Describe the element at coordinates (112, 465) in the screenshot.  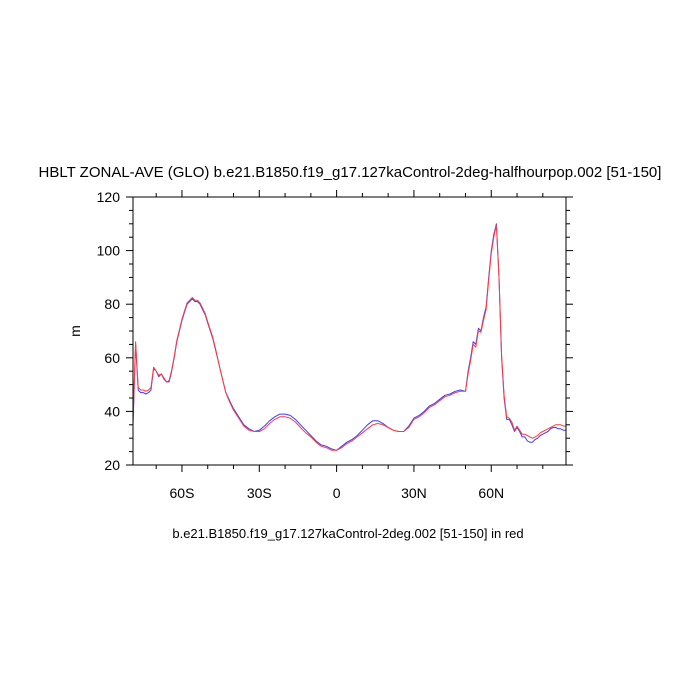
I see `y-tick-label: 20` at that location.